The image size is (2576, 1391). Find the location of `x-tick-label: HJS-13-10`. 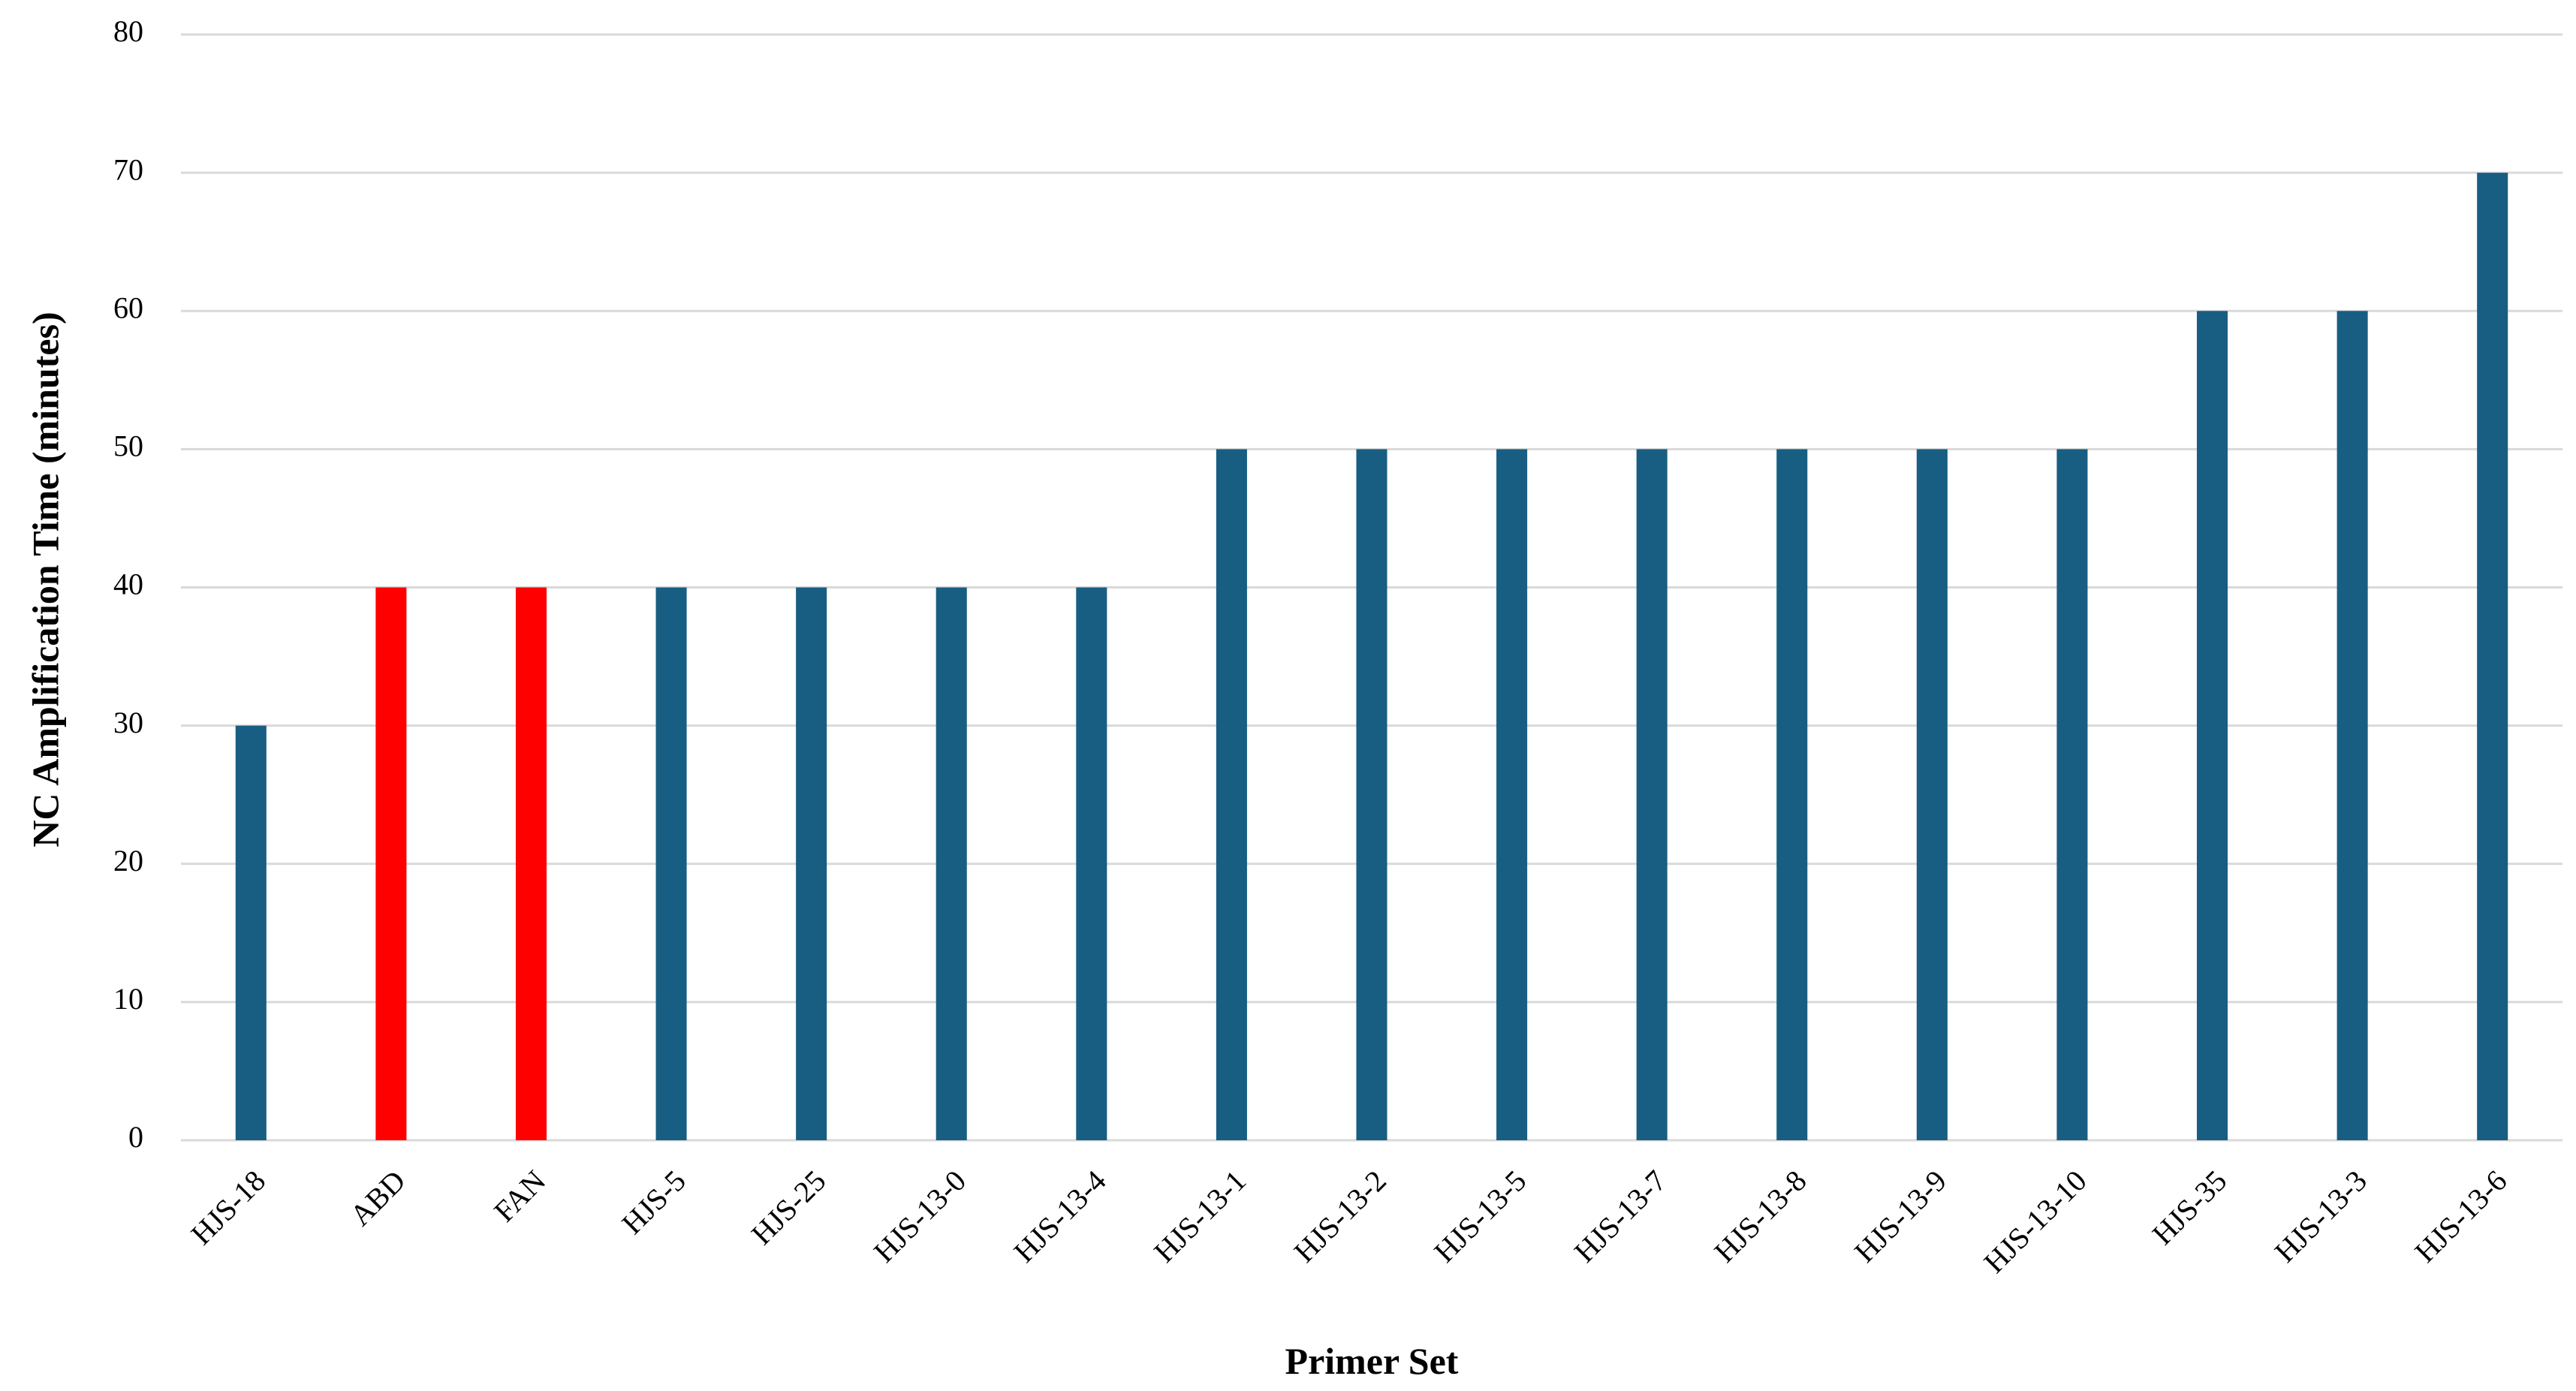

x-tick-label: HJS-13-10 is located at coordinates (2034, 1221).